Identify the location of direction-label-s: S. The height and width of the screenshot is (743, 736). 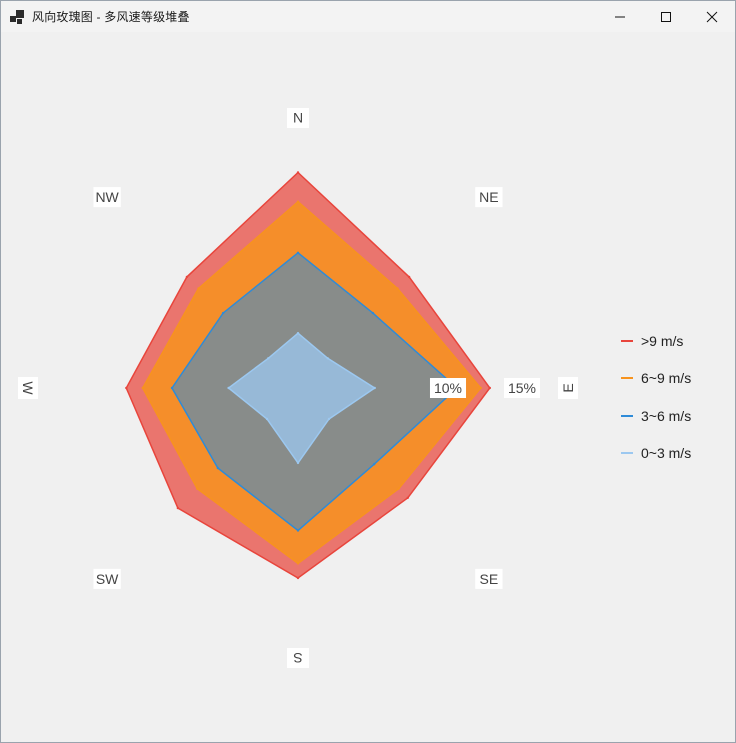
(298, 658).